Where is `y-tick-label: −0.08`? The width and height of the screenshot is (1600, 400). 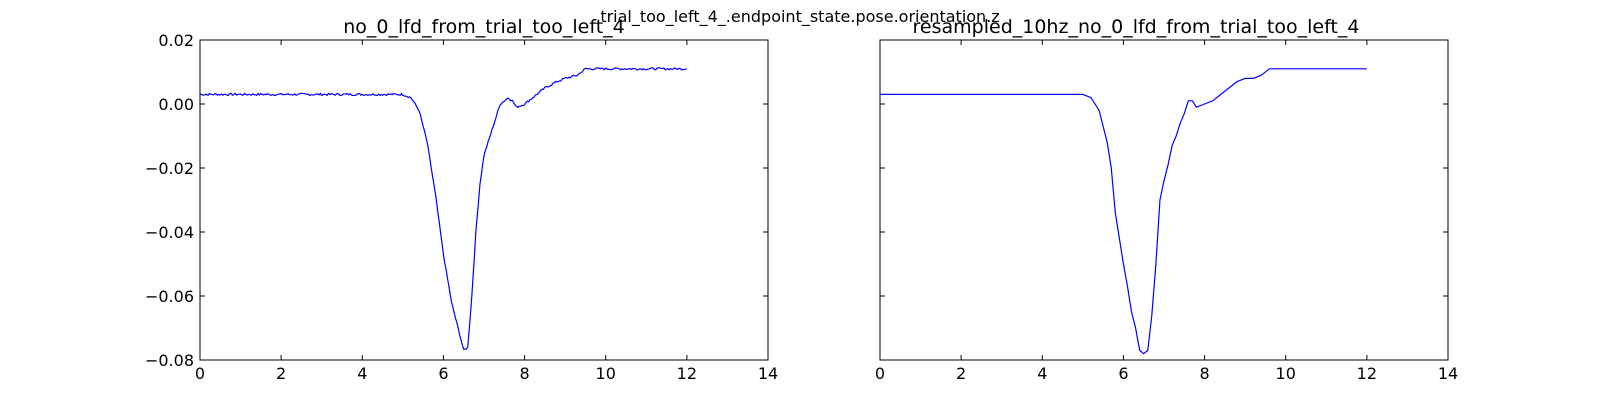
y-tick-label: −0.08 is located at coordinates (169, 360).